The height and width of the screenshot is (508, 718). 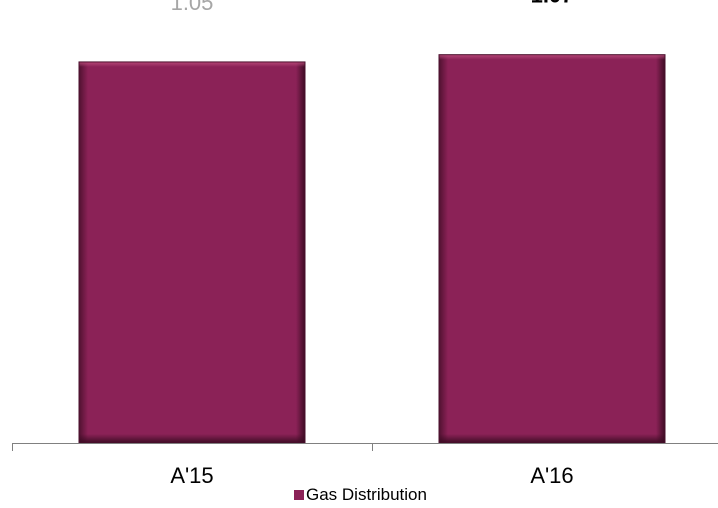 I want to click on legend-swatch-gas-distribution, so click(x=299, y=495).